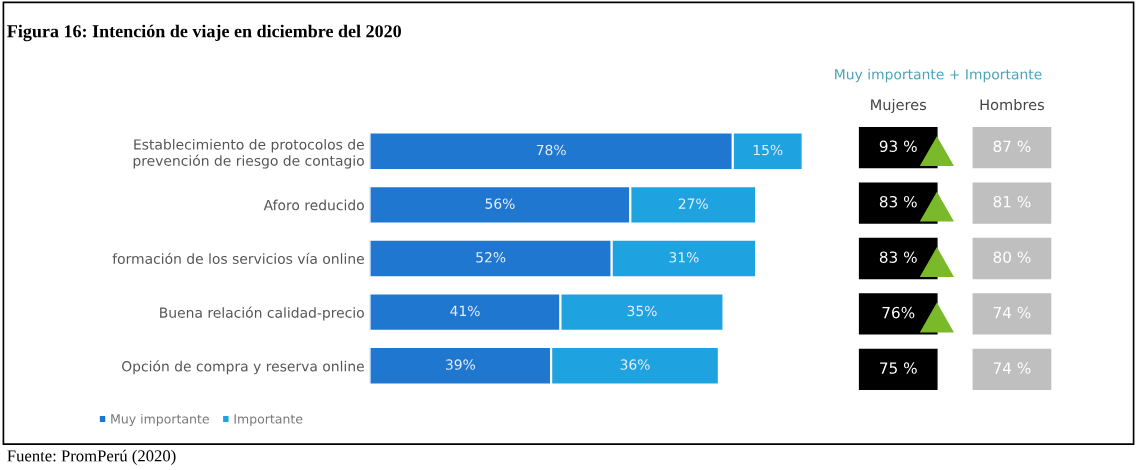 The image size is (1137, 470). Describe the element at coordinates (1012, 146) in the screenshot. I see `text: 87 %` at that location.